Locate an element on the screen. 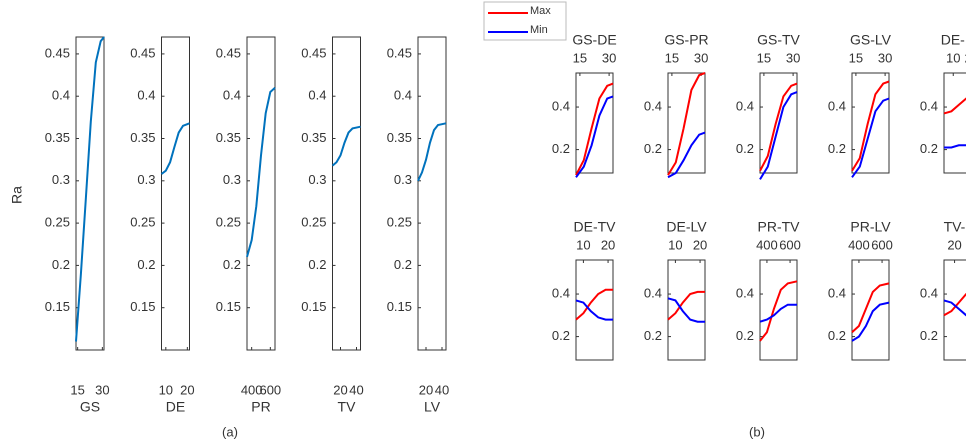 This screenshot has width=966, height=445. y-tick-label: 0.15 is located at coordinates (142, 306).